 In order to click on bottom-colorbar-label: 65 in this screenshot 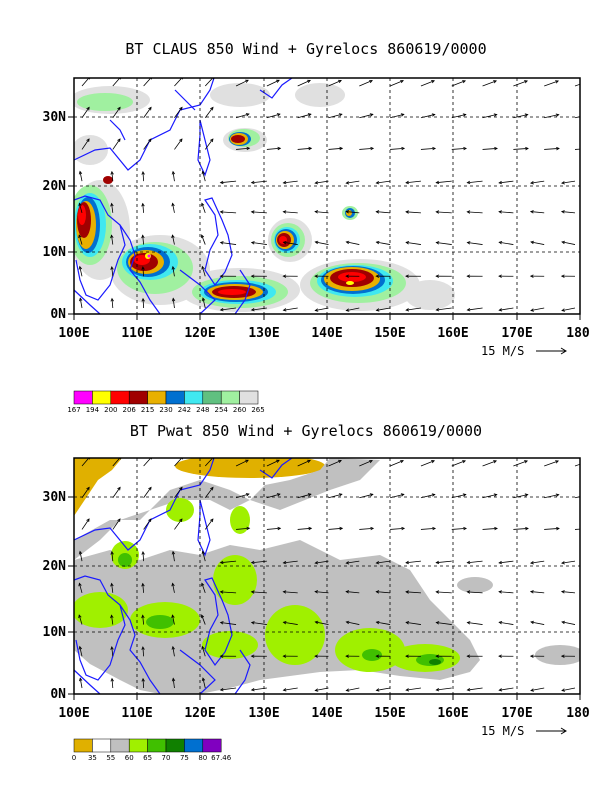, I will do `click(147, 758)`.